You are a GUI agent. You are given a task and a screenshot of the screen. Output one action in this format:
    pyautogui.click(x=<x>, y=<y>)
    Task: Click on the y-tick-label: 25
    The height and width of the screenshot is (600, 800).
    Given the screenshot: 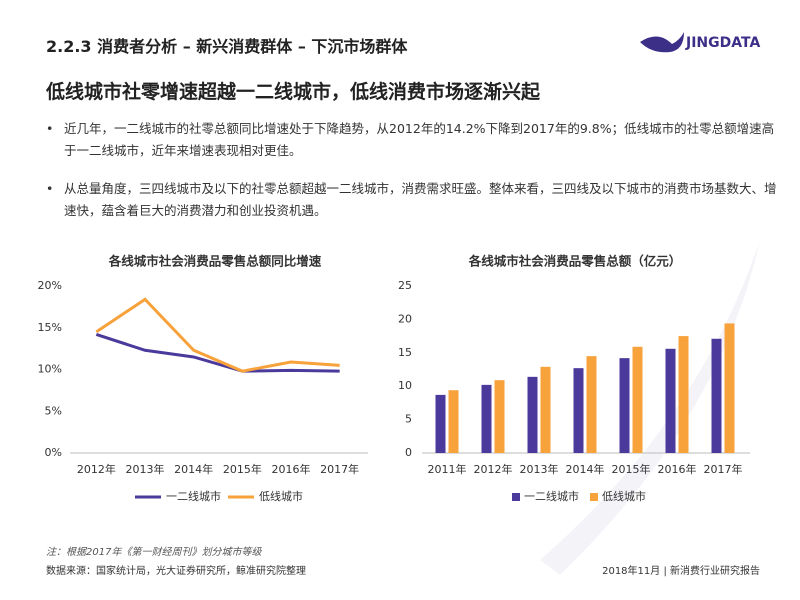 What is the action you would take?
    pyautogui.click(x=405, y=285)
    